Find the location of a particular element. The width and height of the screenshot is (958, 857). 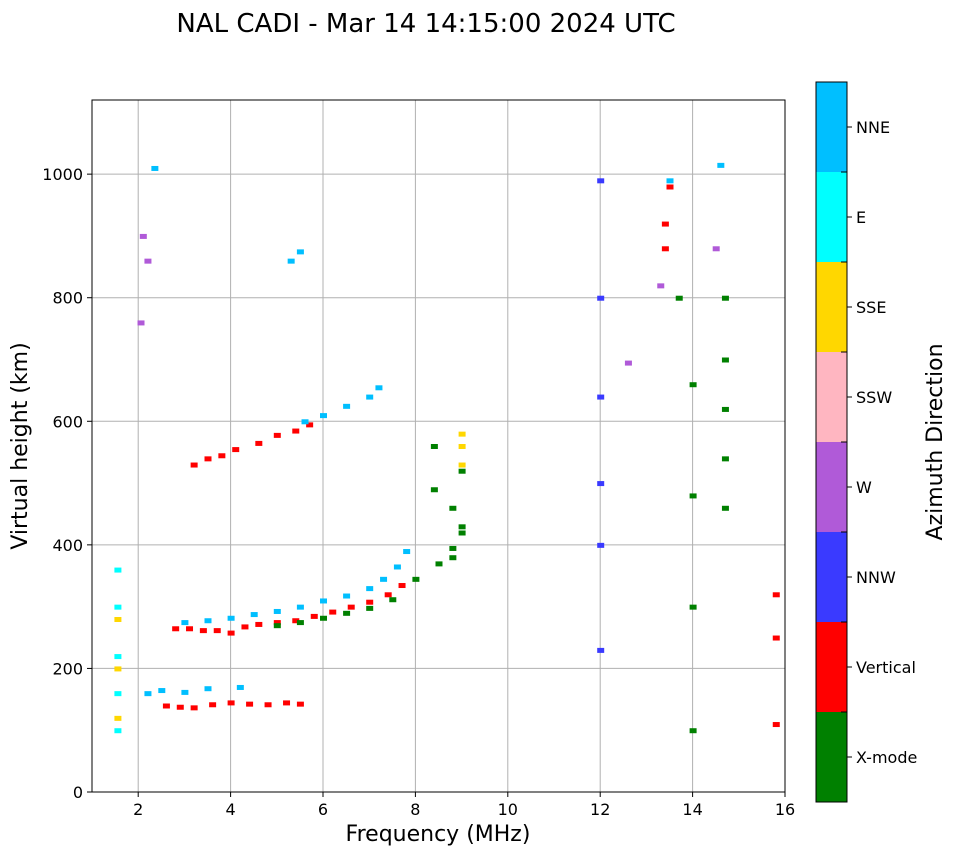

x-tick-label: 6 is located at coordinates (323, 809).